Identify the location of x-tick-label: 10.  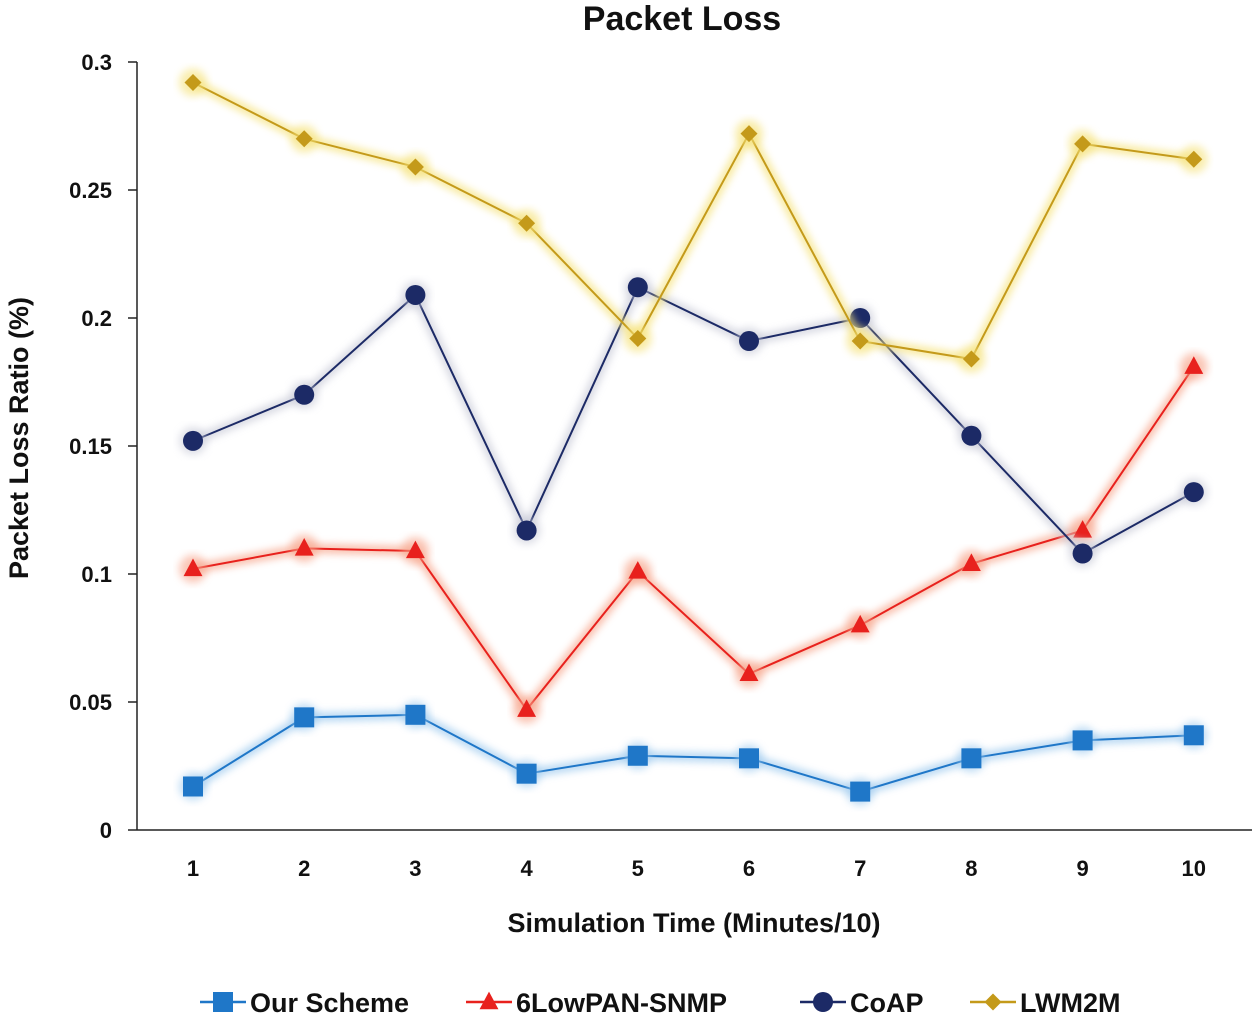
(1194, 868).